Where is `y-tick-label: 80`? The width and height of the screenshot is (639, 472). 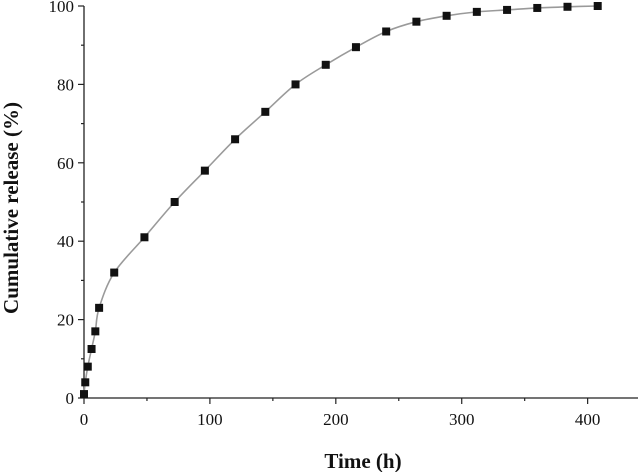 y-tick-label: 80 is located at coordinates (65, 84).